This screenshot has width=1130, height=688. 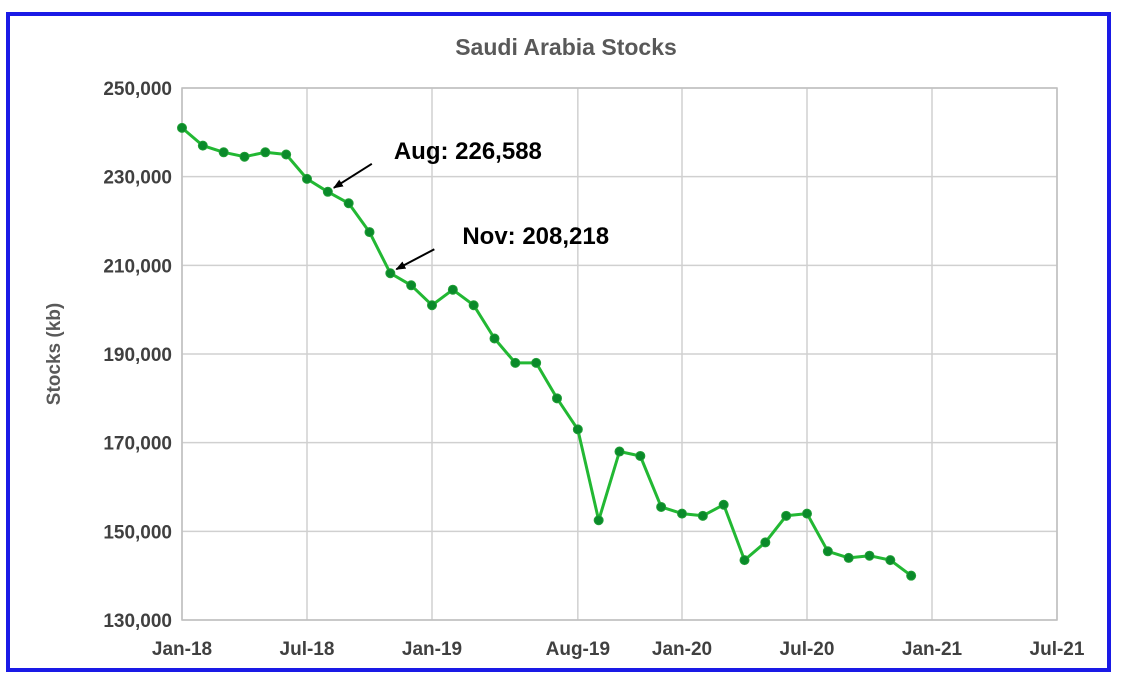 I want to click on y-tick-label: 170,000, so click(x=137, y=444).